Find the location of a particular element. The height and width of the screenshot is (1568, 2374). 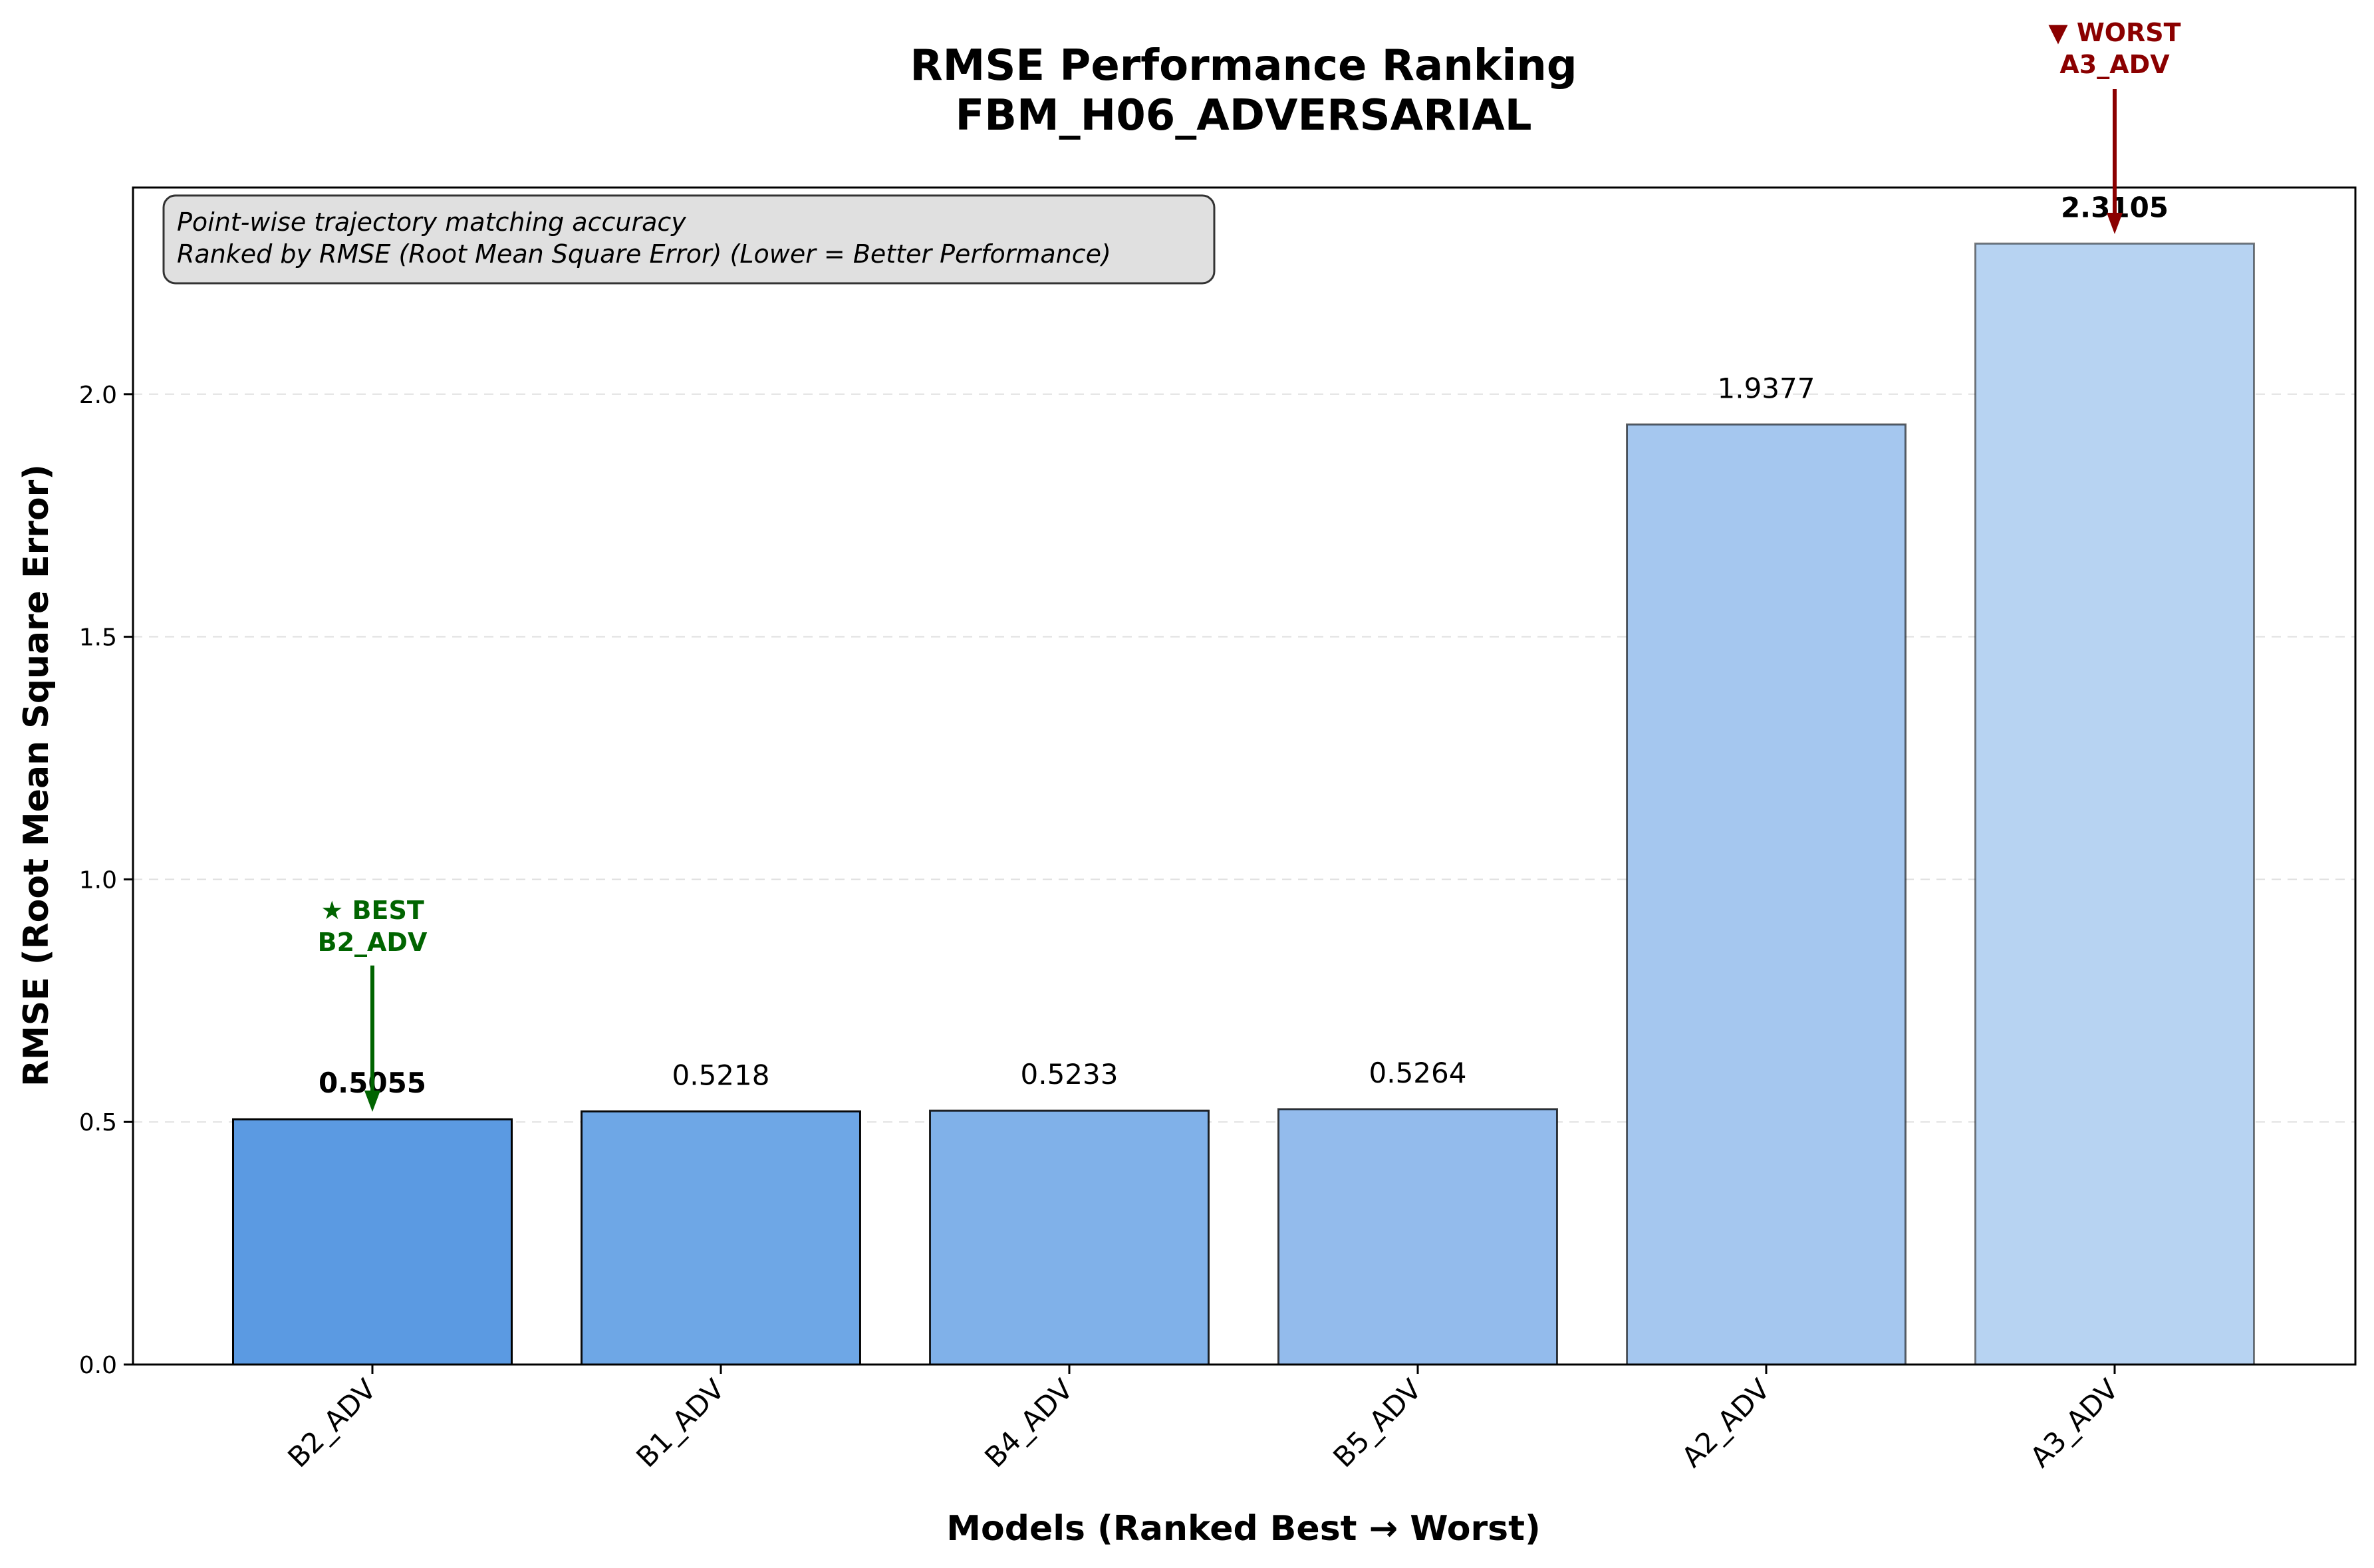

y-tick-label: 1.0 is located at coordinates (98, 880).